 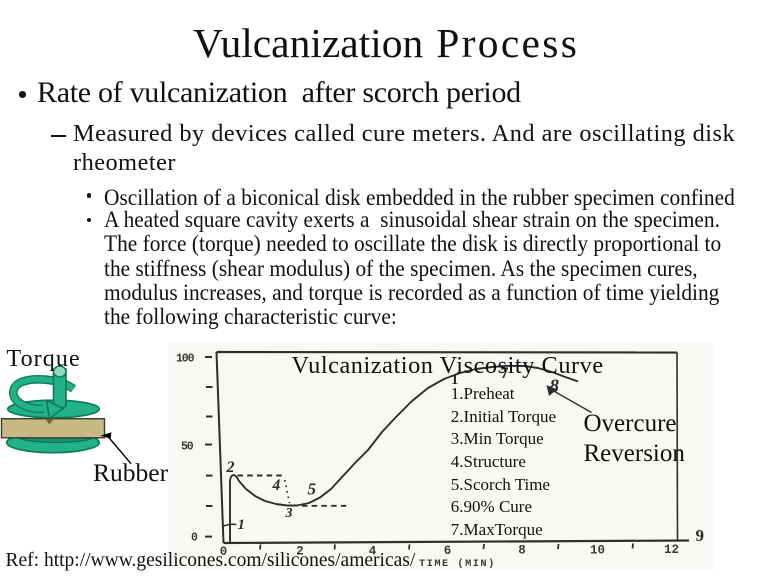 What do you see at coordinates (671, 550) in the screenshot?
I see `svg-text: 12` at bounding box center [671, 550].